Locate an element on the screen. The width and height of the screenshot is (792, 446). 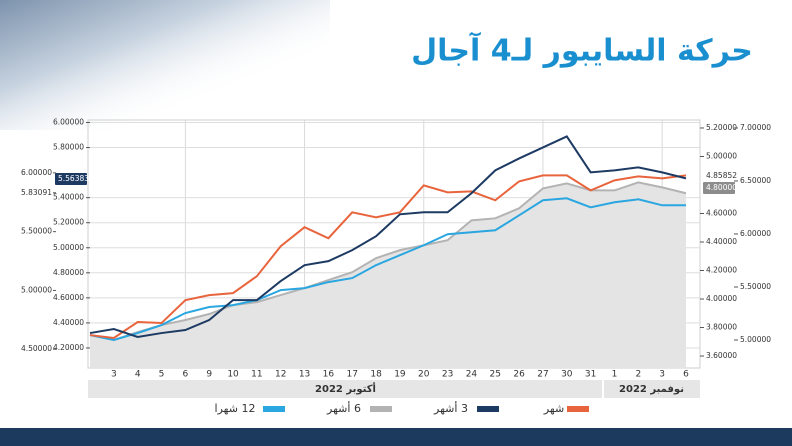
x-tick-label: 31 is located at coordinates (590, 375).